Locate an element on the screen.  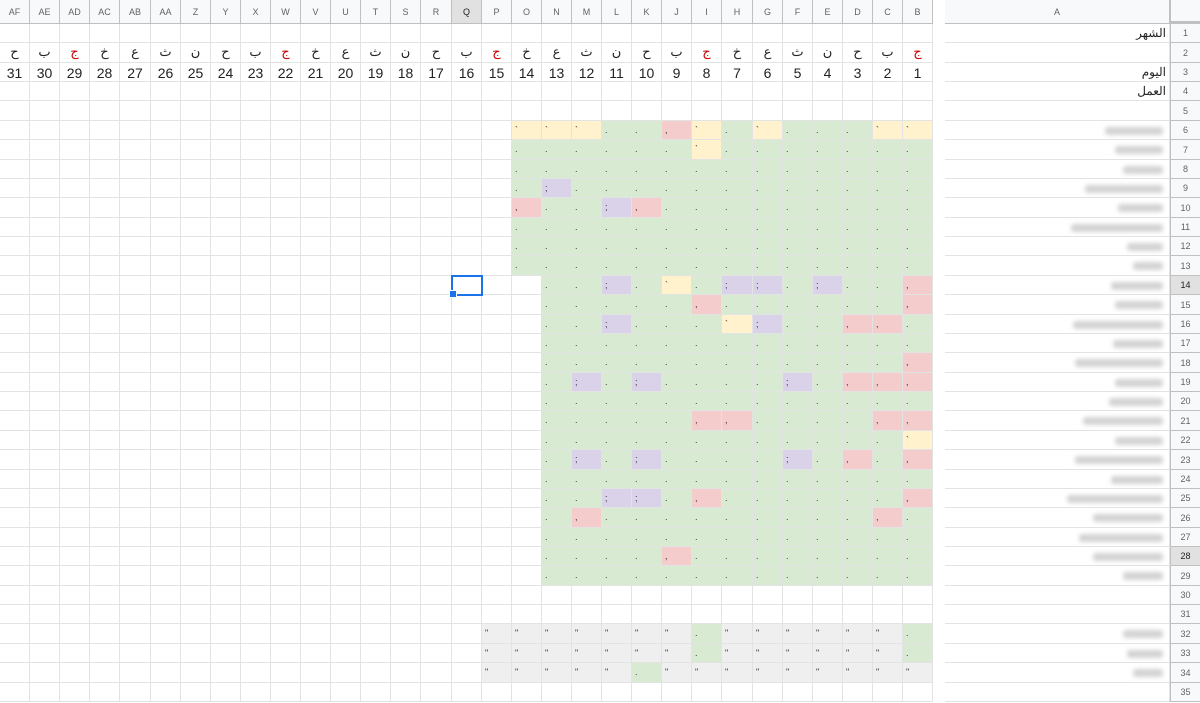
row-header: 18 is located at coordinates (1185, 363).